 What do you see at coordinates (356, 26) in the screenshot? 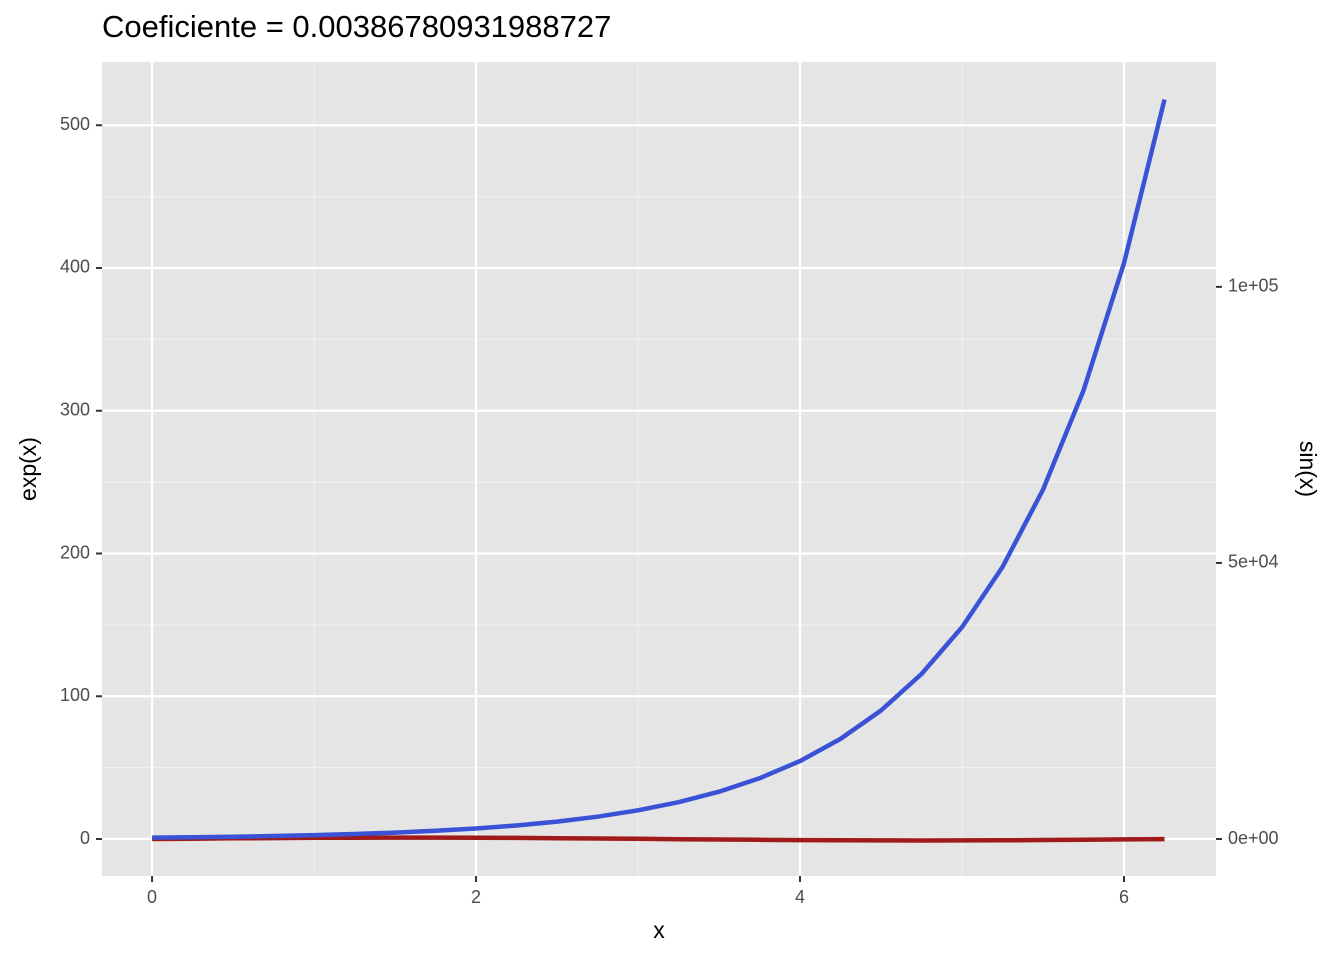
I see `chart-title: Coeficiente = 0.00386780931988727` at bounding box center [356, 26].